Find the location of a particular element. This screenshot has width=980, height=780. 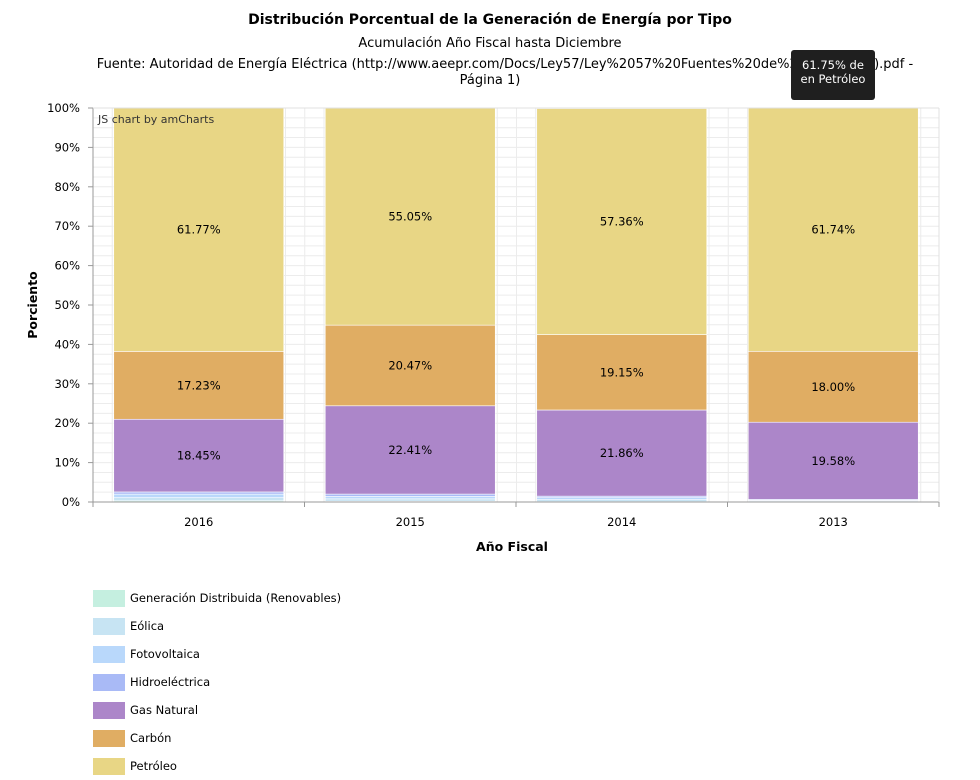

data-label: 61.74% is located at coordinates (833, 230).